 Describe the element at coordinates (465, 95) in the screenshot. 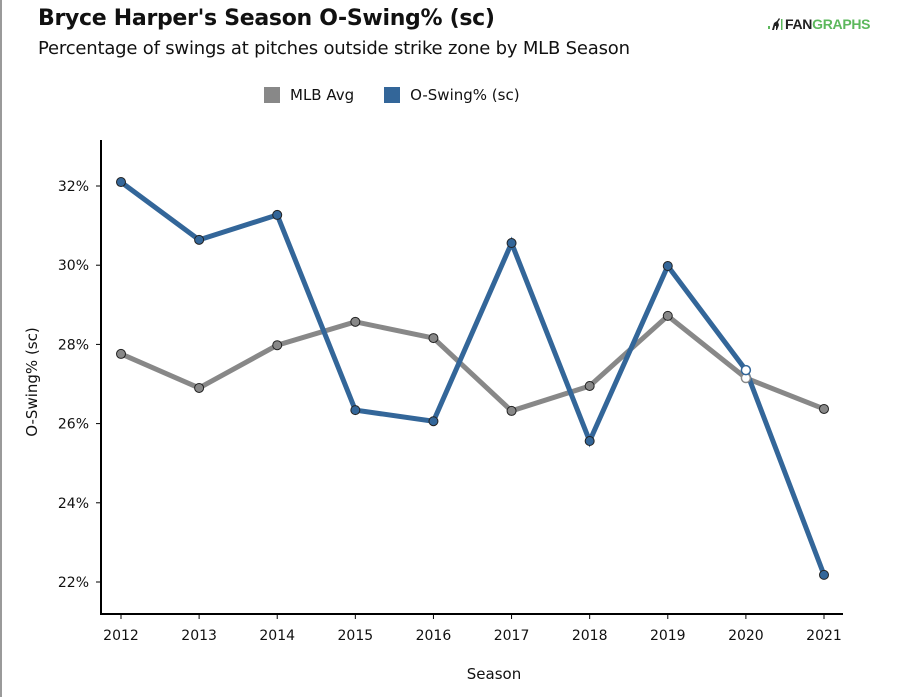

I see `legend-label-o-swing: O-Swing% (sc)` at that location.